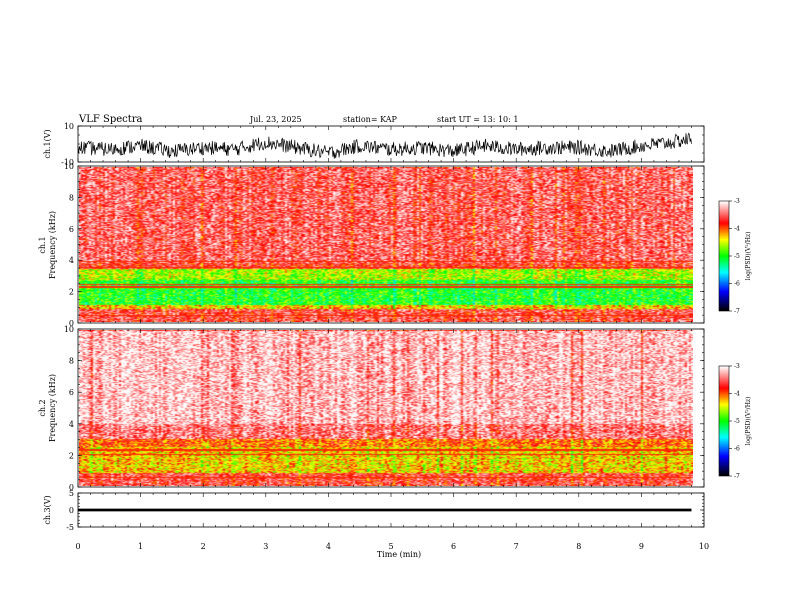 This screenshot has width=792, height=612. I want to click on x-tick-label: 6, so click(453, 546).